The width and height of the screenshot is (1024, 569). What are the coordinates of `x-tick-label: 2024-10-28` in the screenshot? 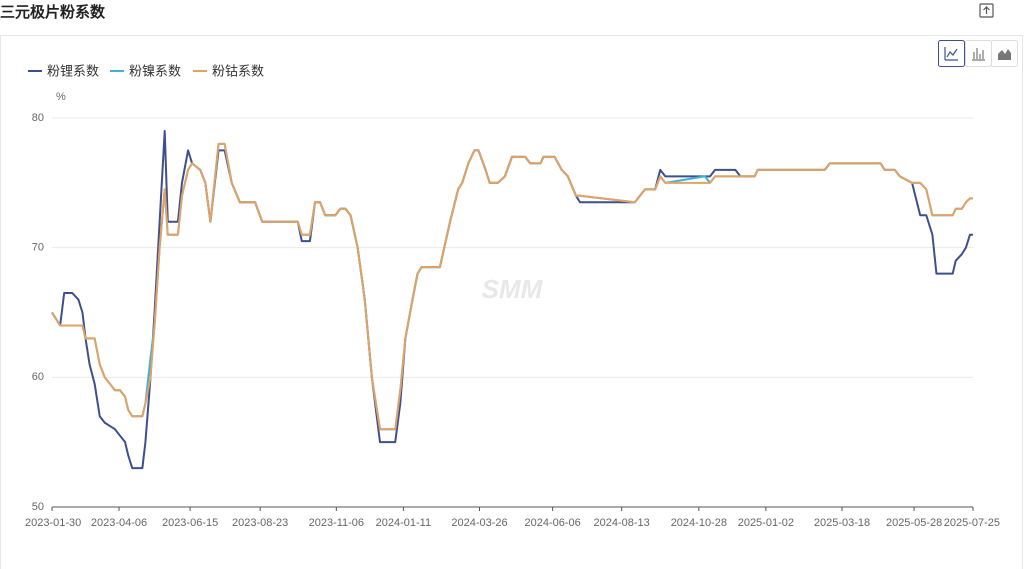 It's located at (699, 523).